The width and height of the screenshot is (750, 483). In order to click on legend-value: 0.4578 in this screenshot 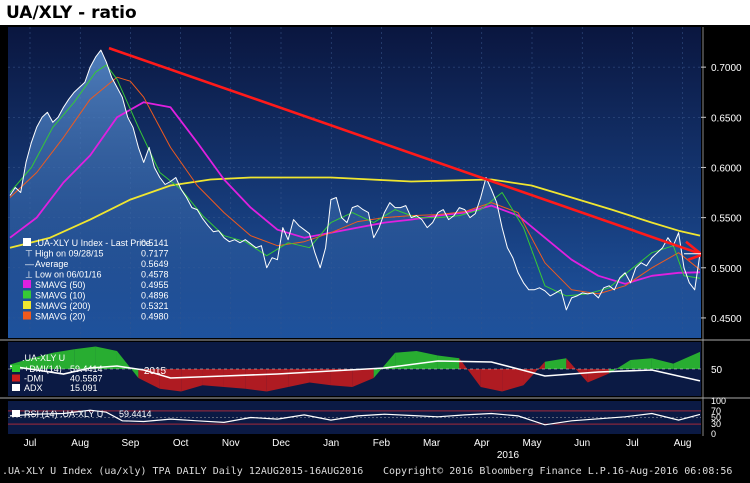, I will do `click(155, 275)`.